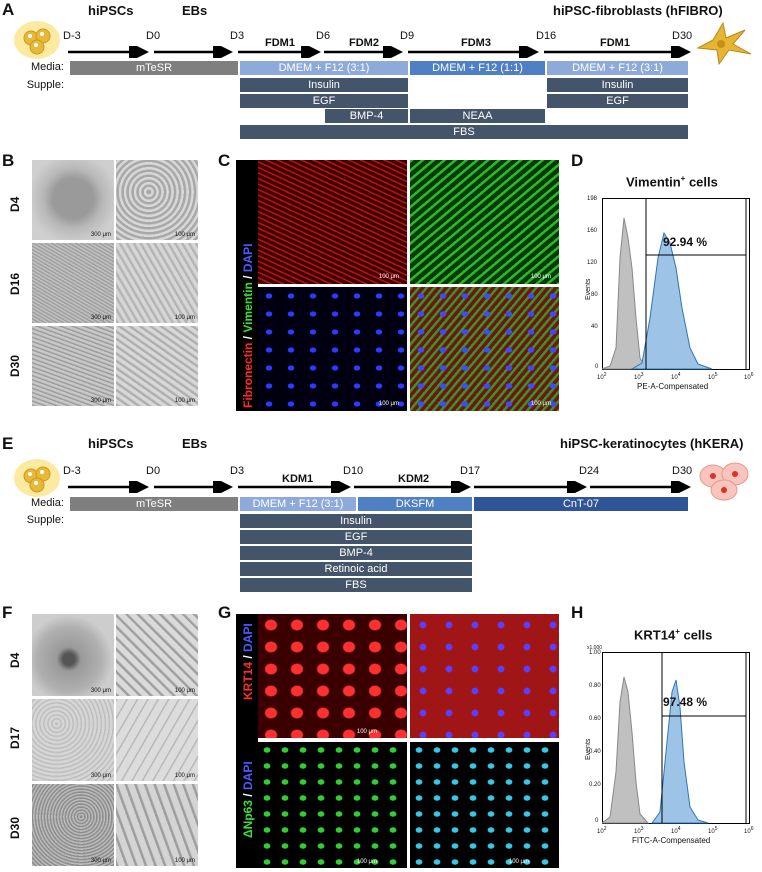 Image resolution: width=762 pixels, height=872 pixels. Describe the element at coordinates (157, 283) in the screenshot. I see `brightfield-d16-high: 100 μm` at that location.